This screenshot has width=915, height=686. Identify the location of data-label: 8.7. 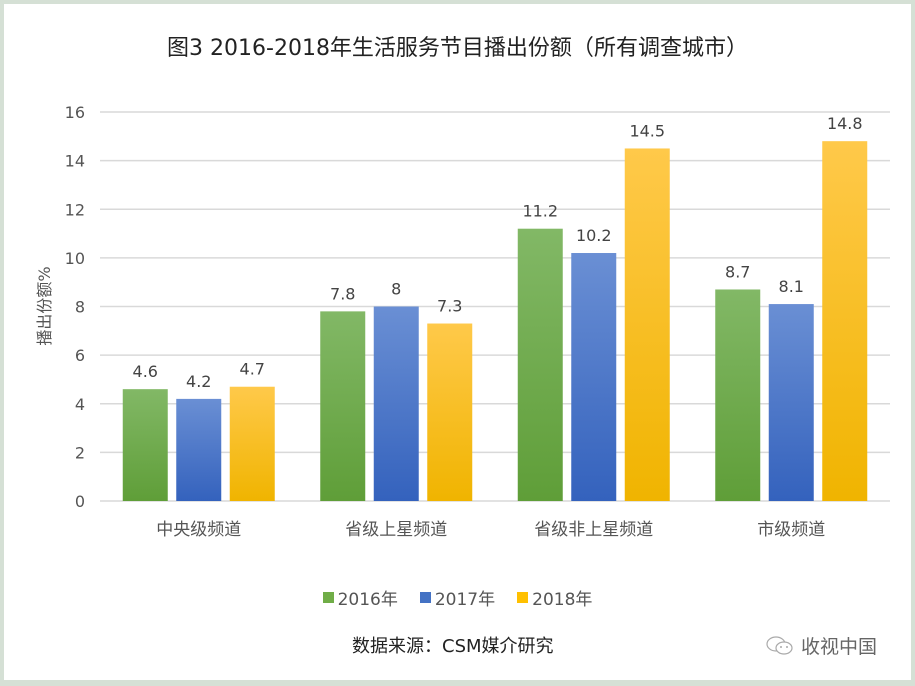
(737, 271).